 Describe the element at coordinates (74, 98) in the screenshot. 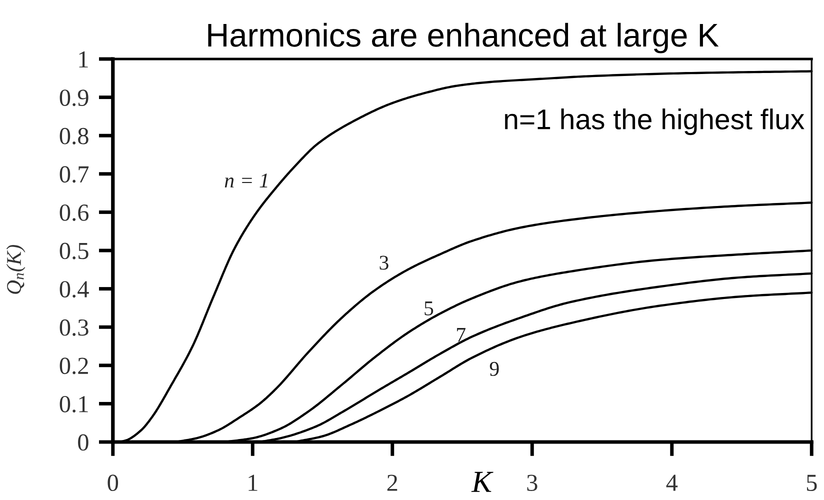

I see `y-tick-label: 0.9` at that location.